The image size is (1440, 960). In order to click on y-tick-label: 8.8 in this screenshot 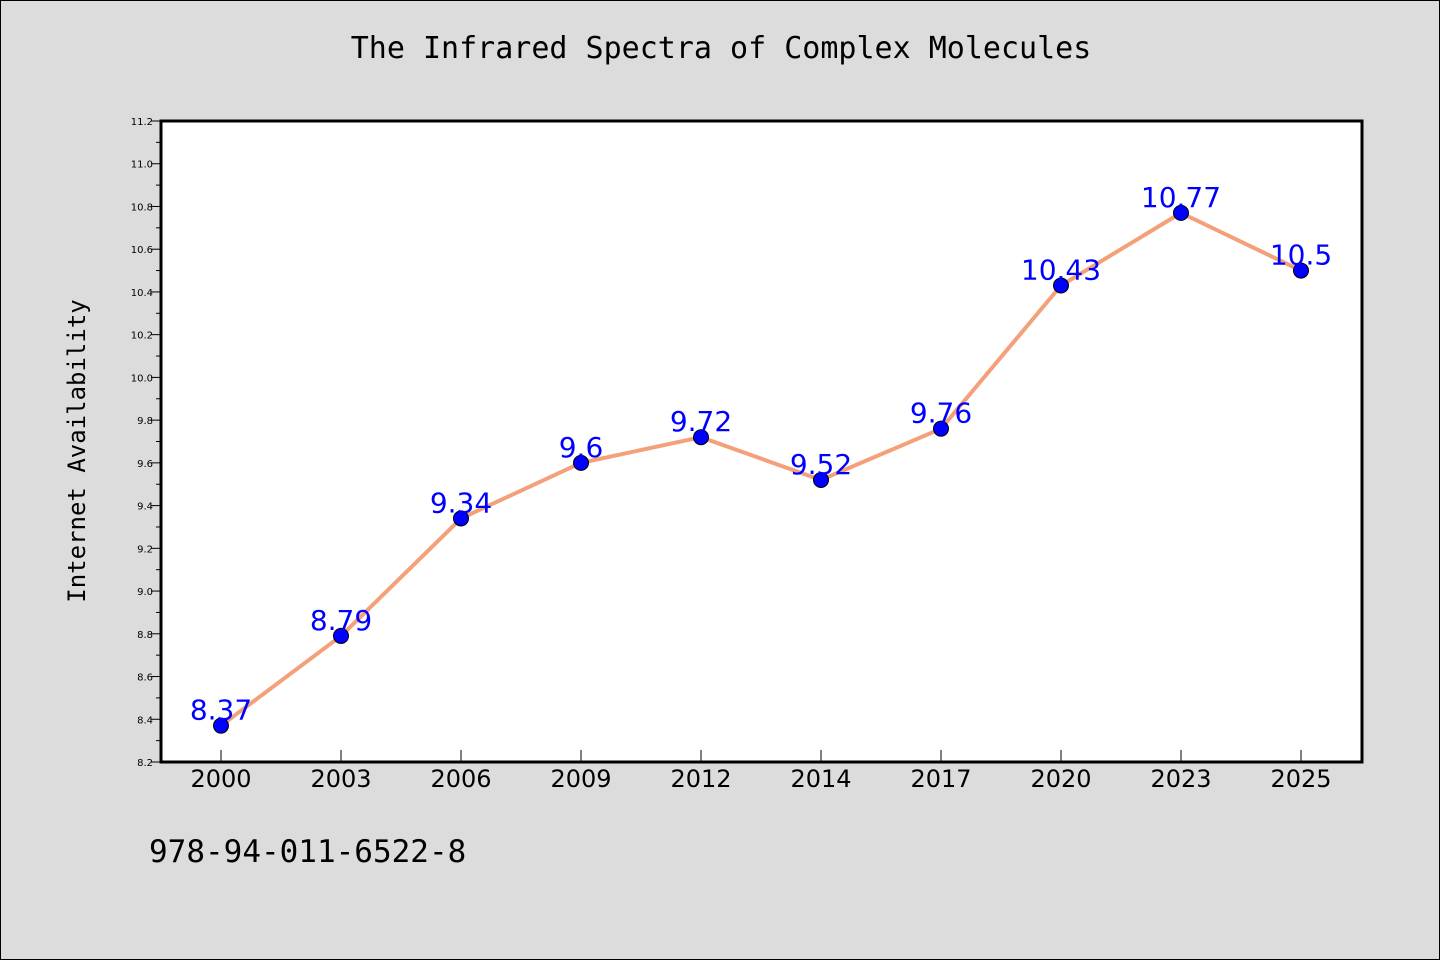, I will do `click(145, 635)`.